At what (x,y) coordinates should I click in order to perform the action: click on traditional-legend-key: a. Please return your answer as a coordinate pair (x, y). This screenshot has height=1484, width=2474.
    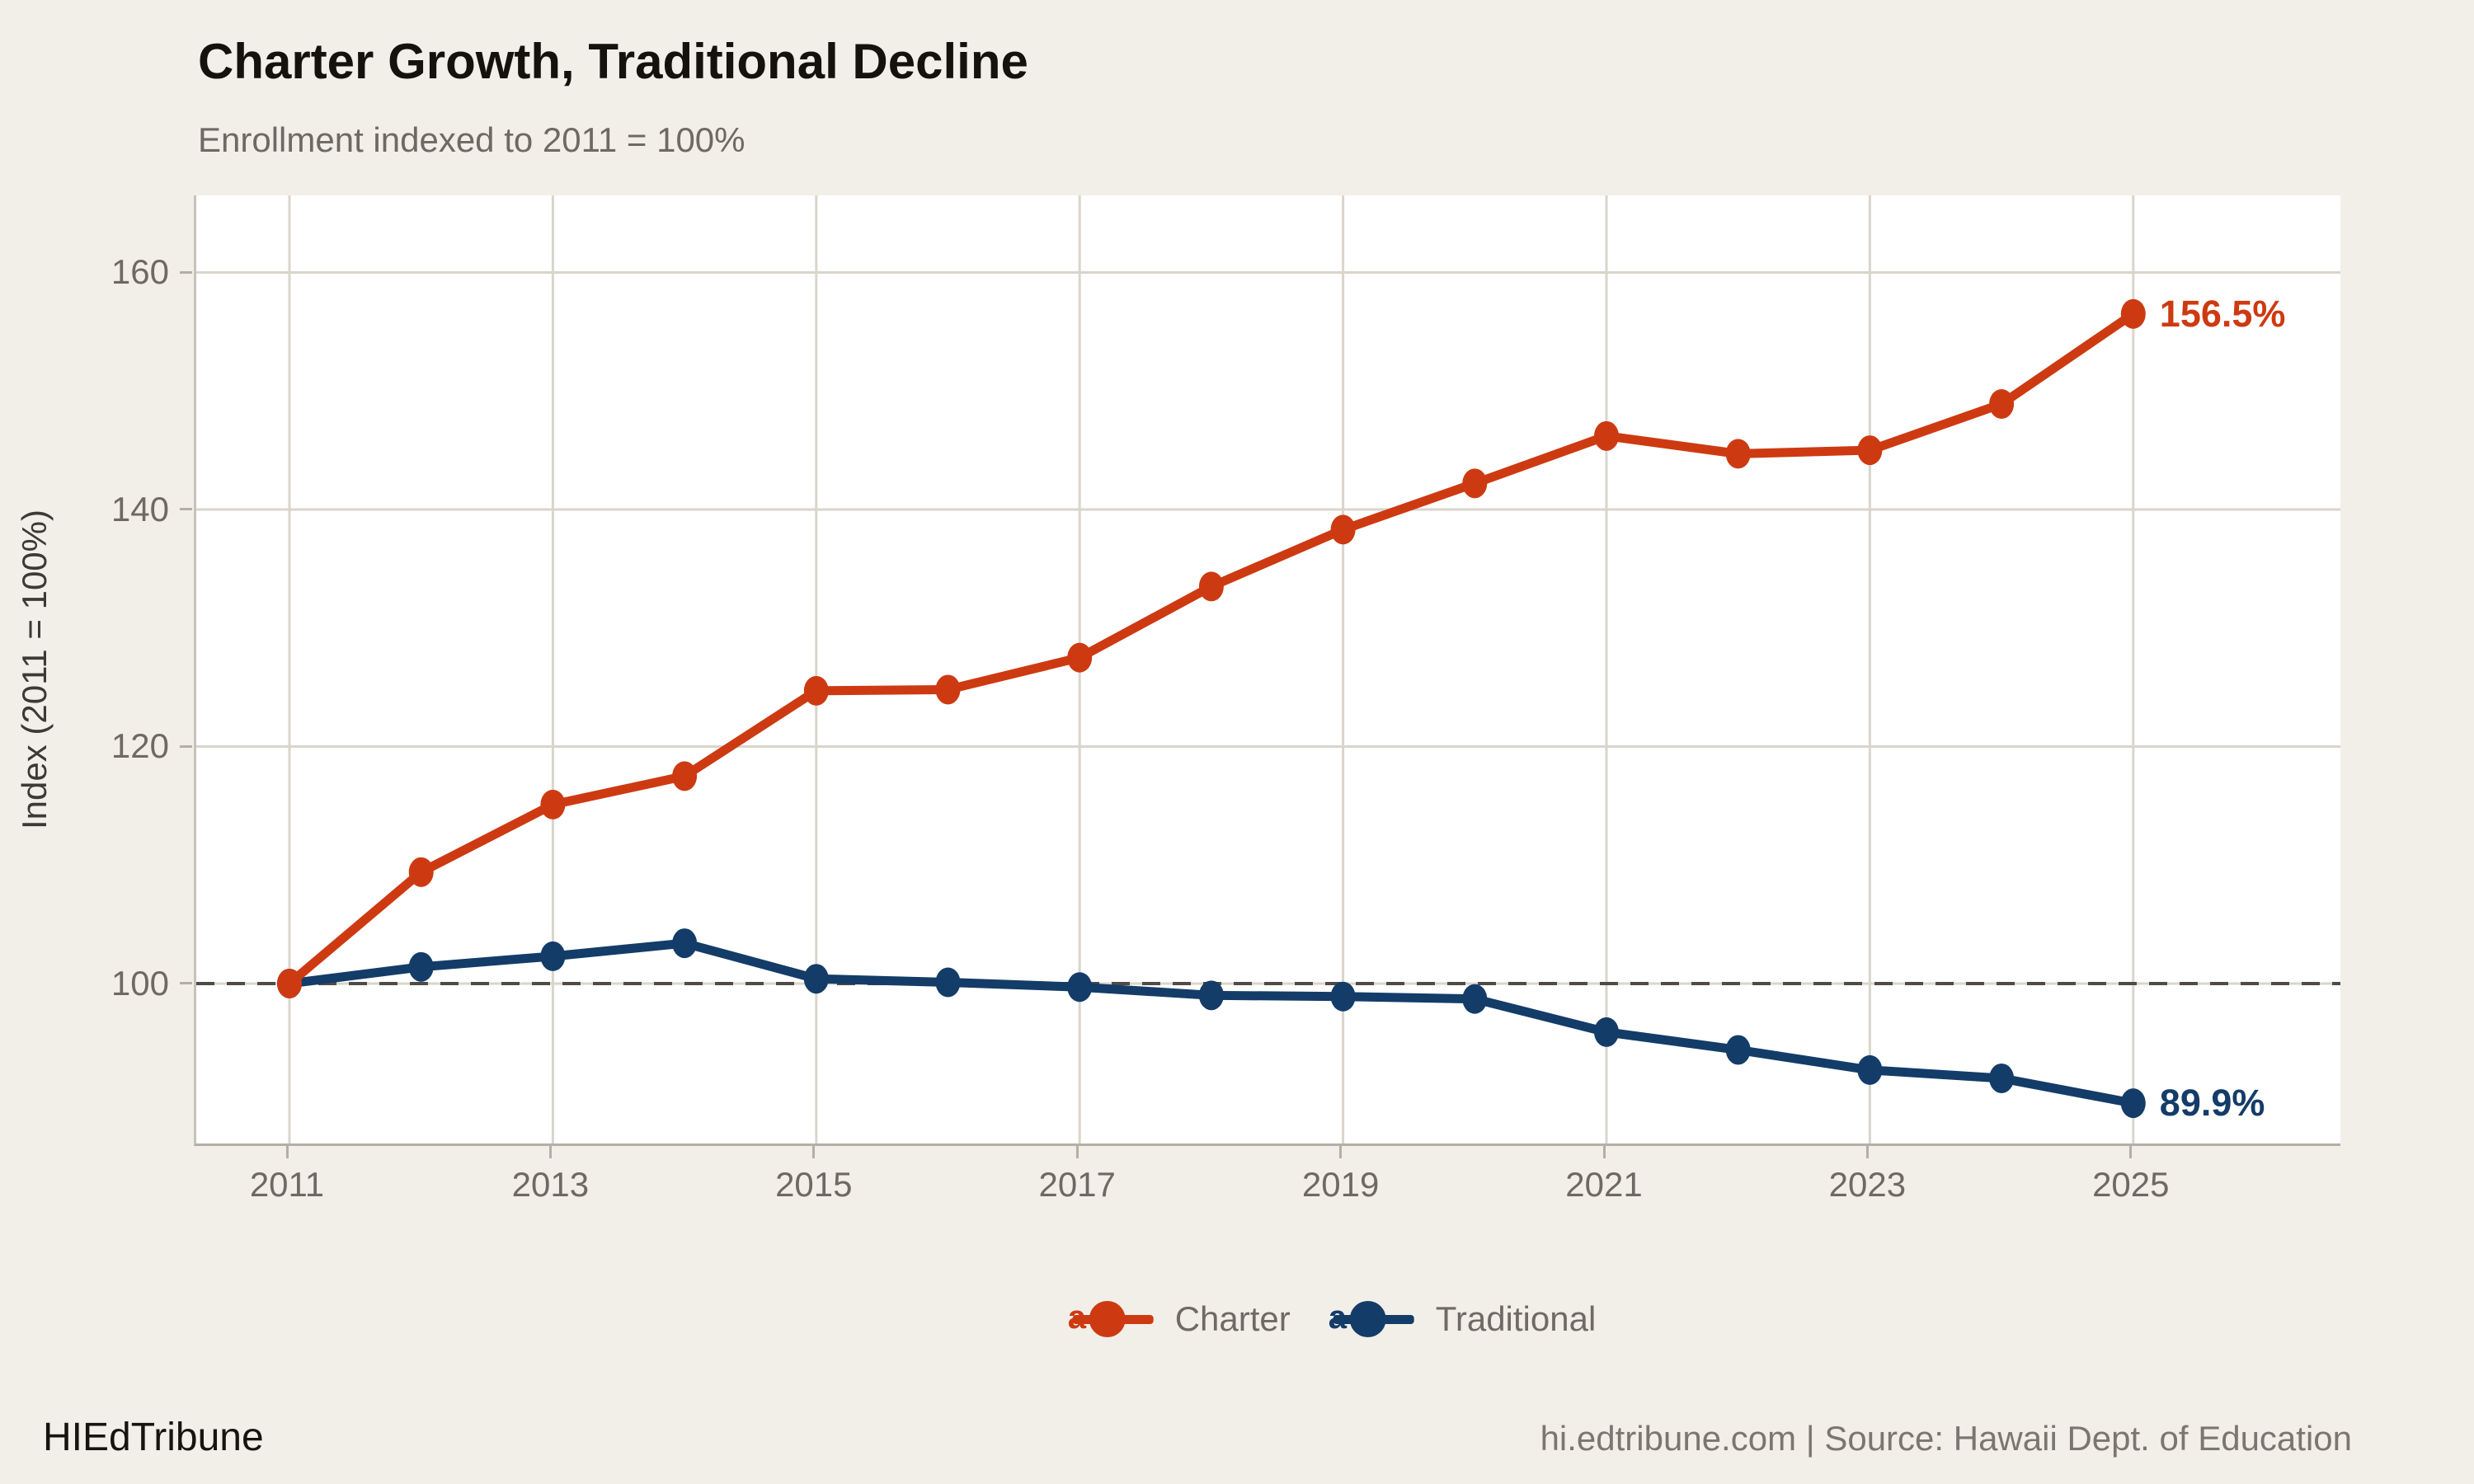
    Looking at the image, I should click on (1371, 1319).